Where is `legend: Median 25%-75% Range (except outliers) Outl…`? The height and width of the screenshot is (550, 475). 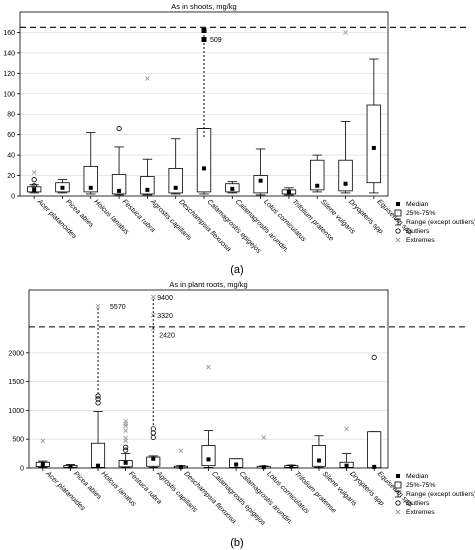 legend: Median 25%-75% Range (except outliers) Outl… is located at coordinates (434, 222).